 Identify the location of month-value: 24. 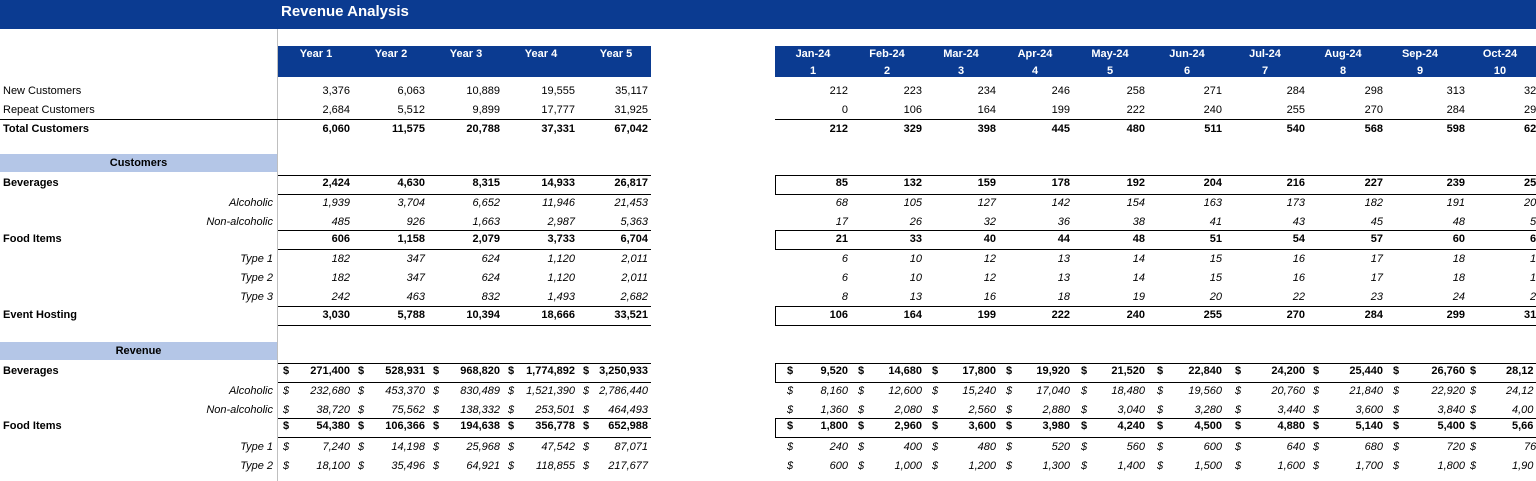
(1458, 297).